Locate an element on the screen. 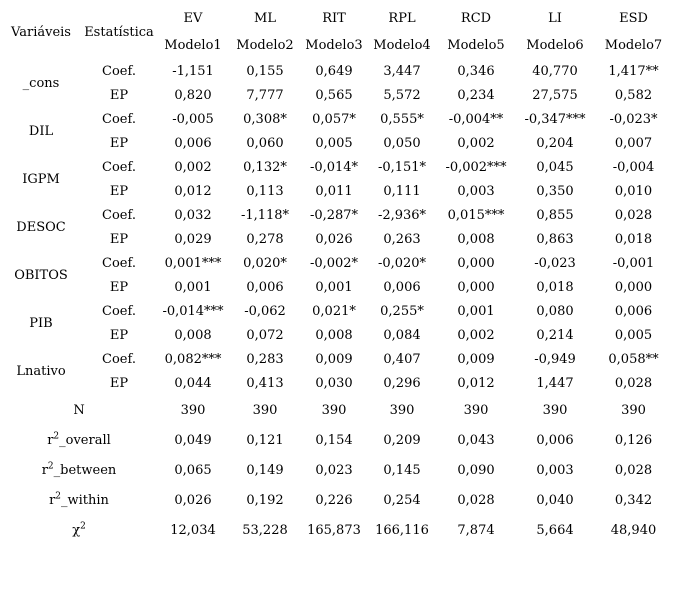 This screenshot has width=673, height=608. summary-label-base: N is located at coordinates (79, 410).